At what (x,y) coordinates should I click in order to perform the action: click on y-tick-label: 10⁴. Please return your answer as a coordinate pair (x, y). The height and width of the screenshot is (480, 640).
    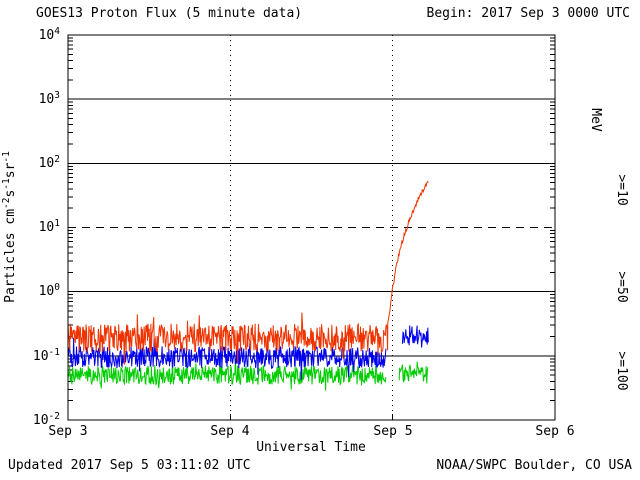
    Looking at the image, I should click on (50, 34).